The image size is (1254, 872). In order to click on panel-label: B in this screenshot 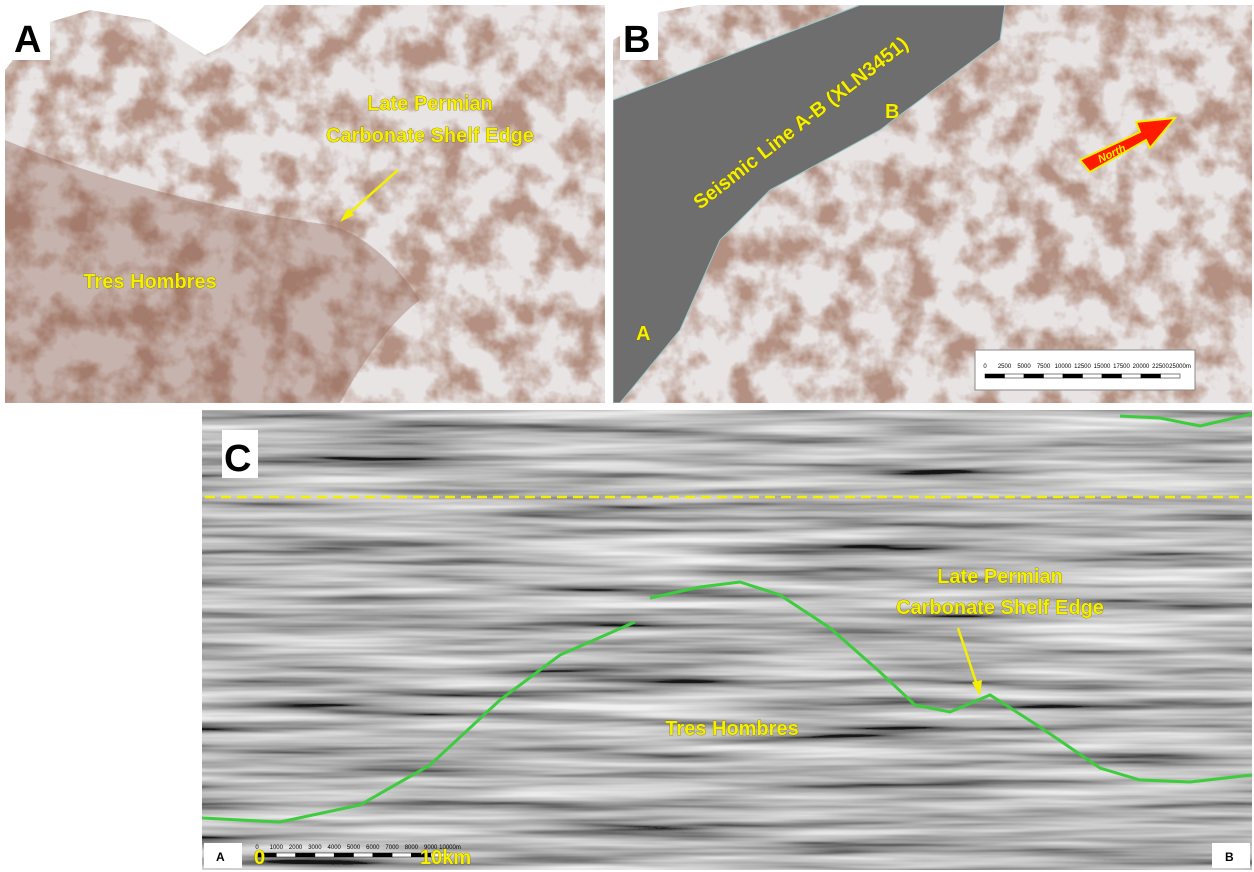, I will do `click(636, 40)`.